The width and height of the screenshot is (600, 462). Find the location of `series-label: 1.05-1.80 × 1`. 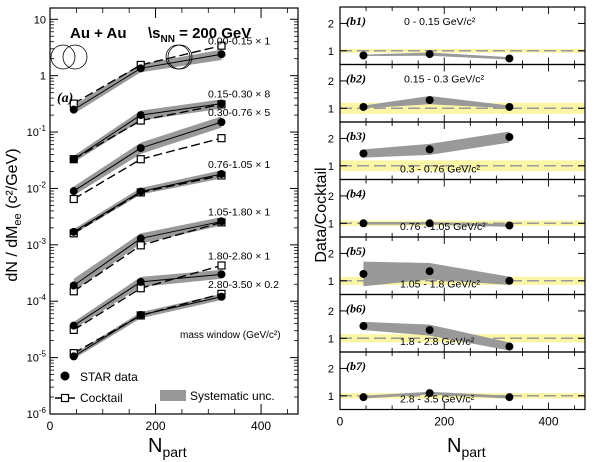

series-label: 1.05-1.80 × 1 is located at coordinates (239, 212).